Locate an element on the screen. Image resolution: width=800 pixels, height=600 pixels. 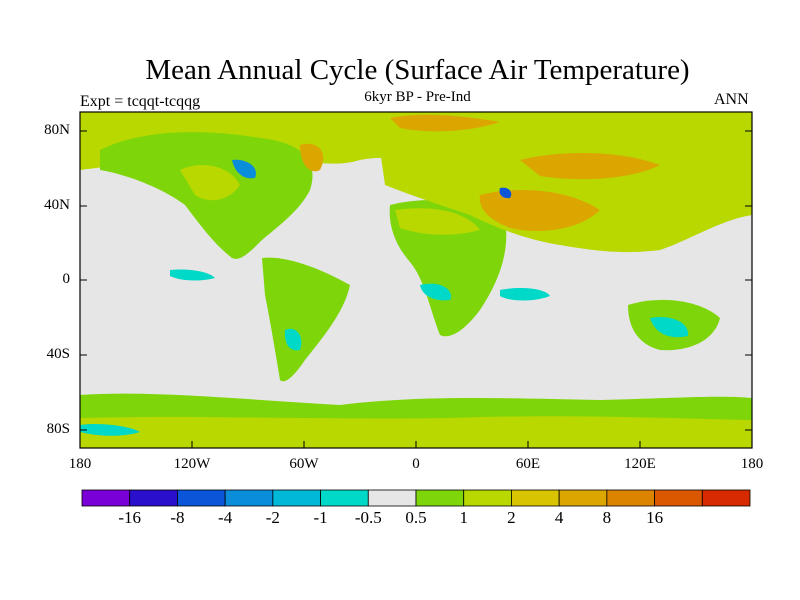
lon-tick-120e: 120E is located at coordinates (640, 464).